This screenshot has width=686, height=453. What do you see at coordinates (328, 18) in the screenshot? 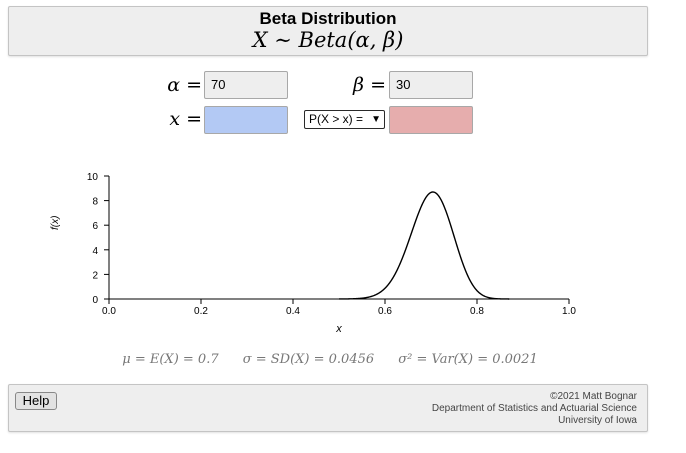
I see `page-title: Beta Distribution` at bounding box center [328, 18].